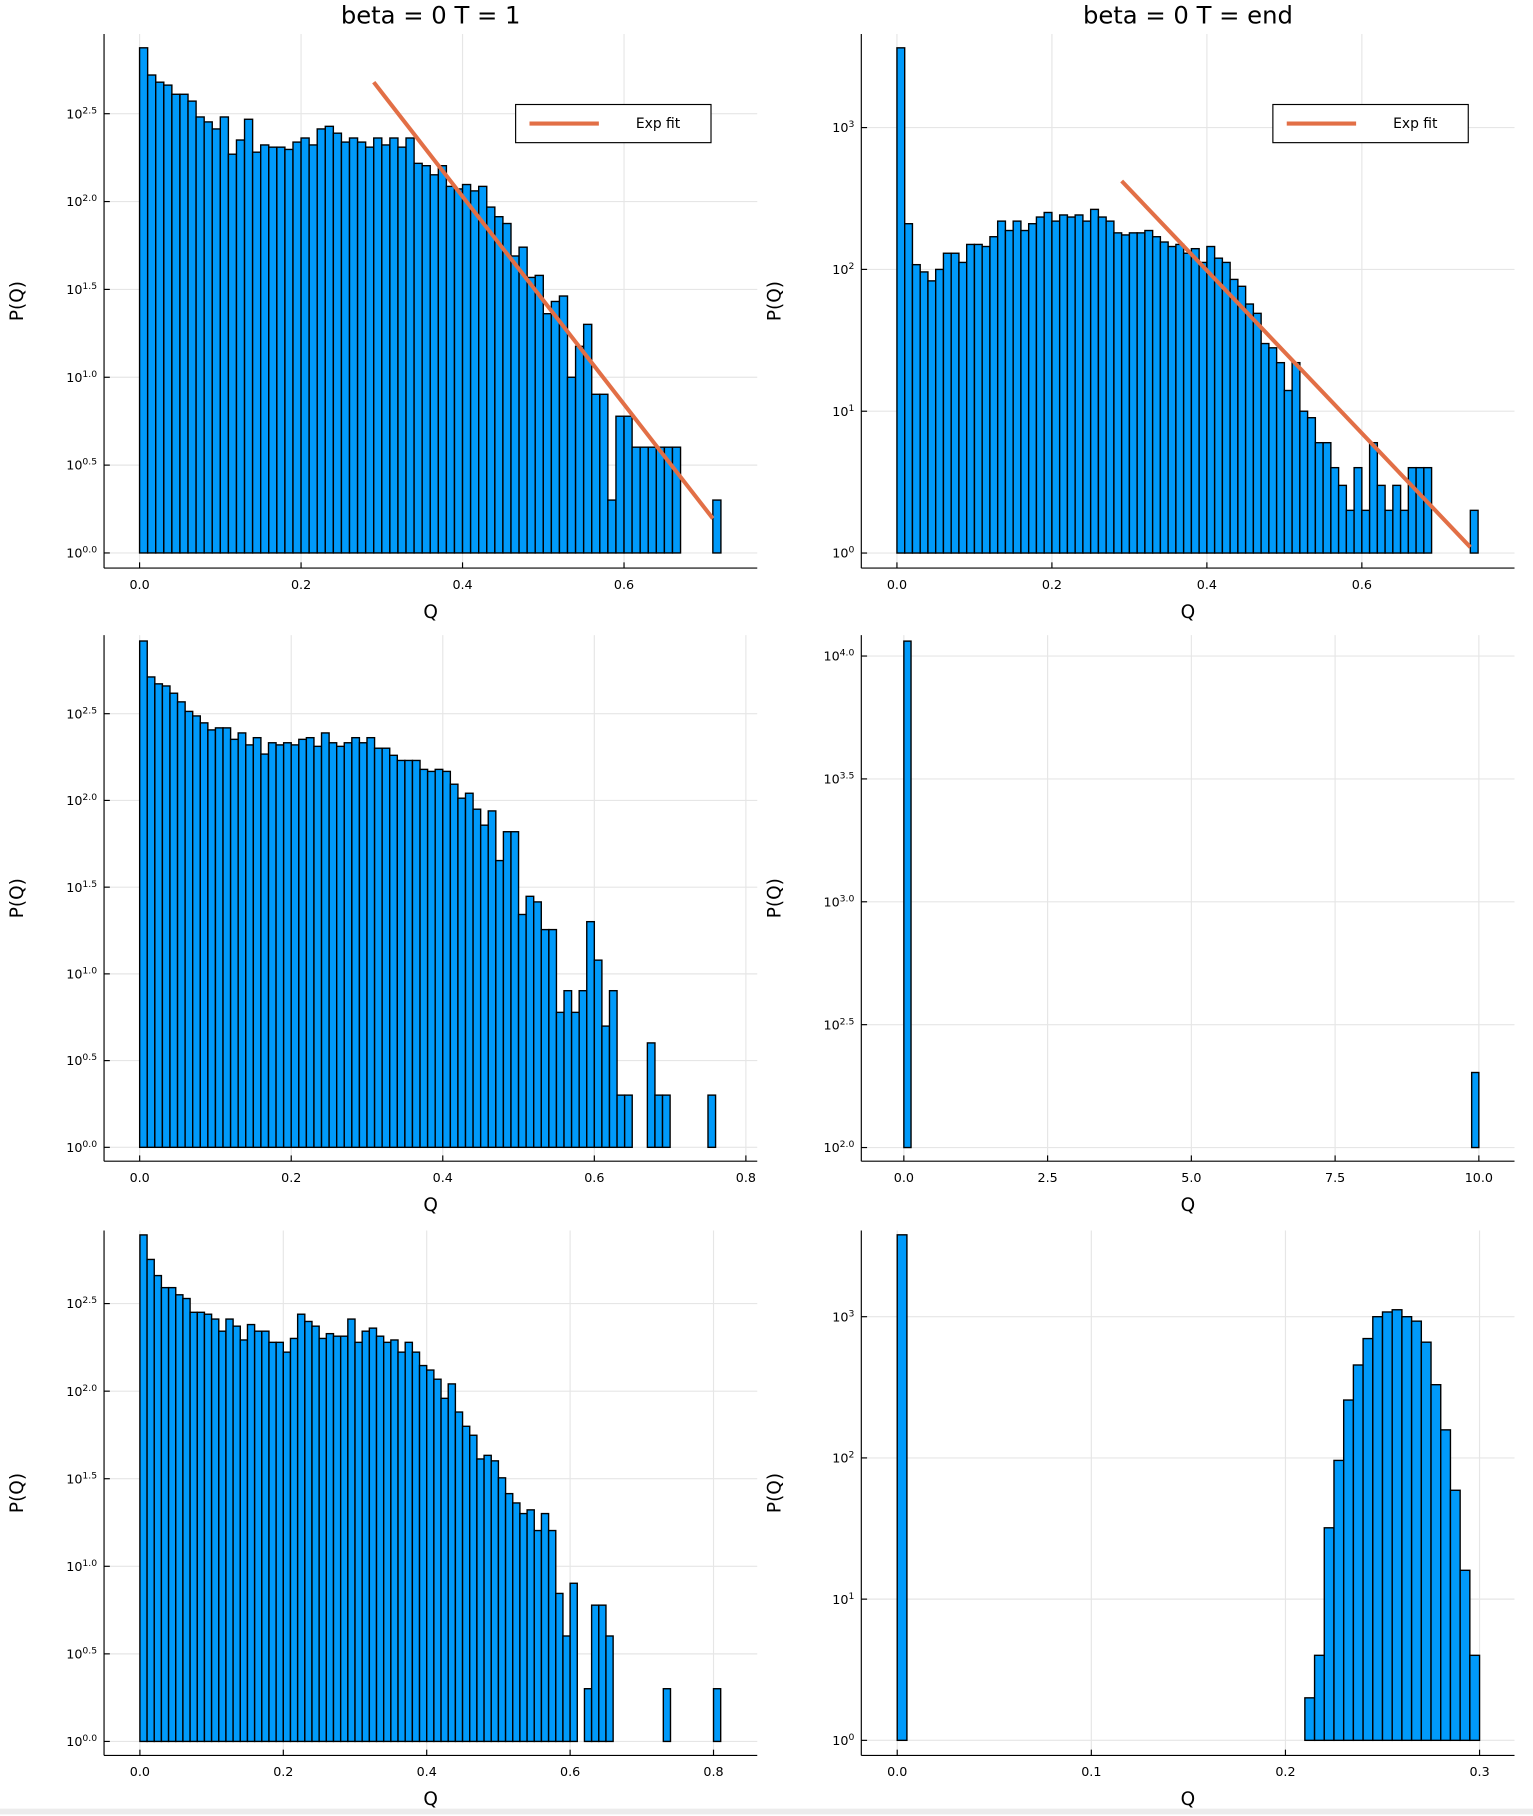 Image resolution: width=1533 pixels, height=1816 pixels. What do you see at coordinates (1047, 1177) in the screenshot?
I see `x-tick-label: 2.5` at bounding box center [1047, 1177].